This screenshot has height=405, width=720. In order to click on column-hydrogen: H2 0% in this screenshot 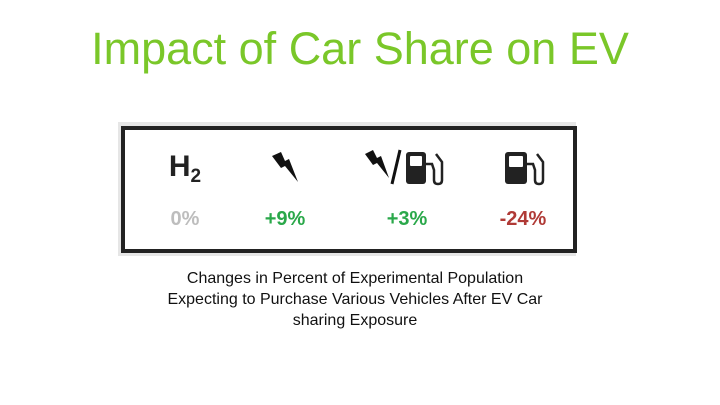, I will do `click(185, 189)`.